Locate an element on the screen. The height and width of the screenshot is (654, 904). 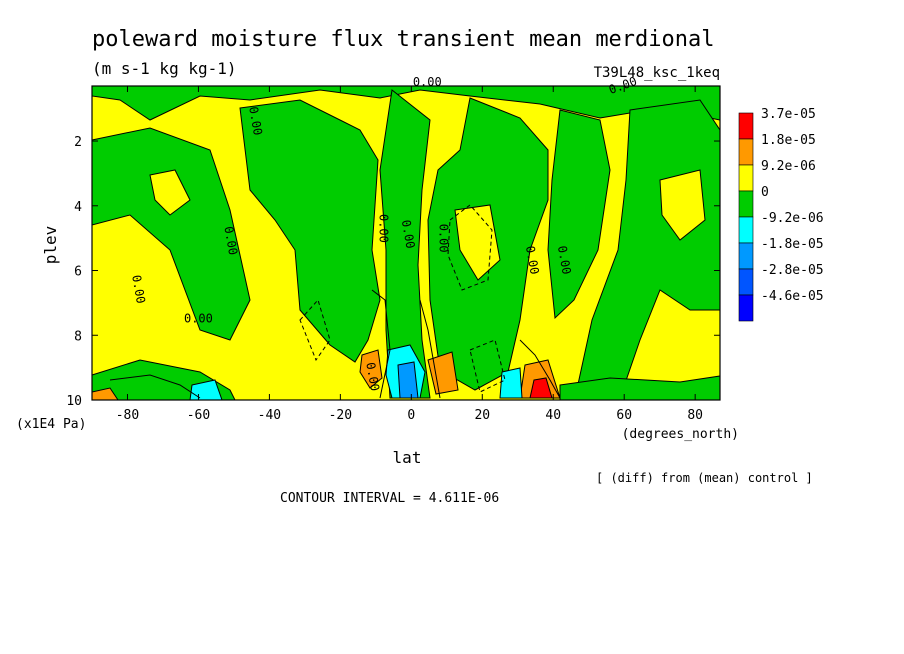
x-axis-unit: (degrees_north) is located at coordinates (680, 434).